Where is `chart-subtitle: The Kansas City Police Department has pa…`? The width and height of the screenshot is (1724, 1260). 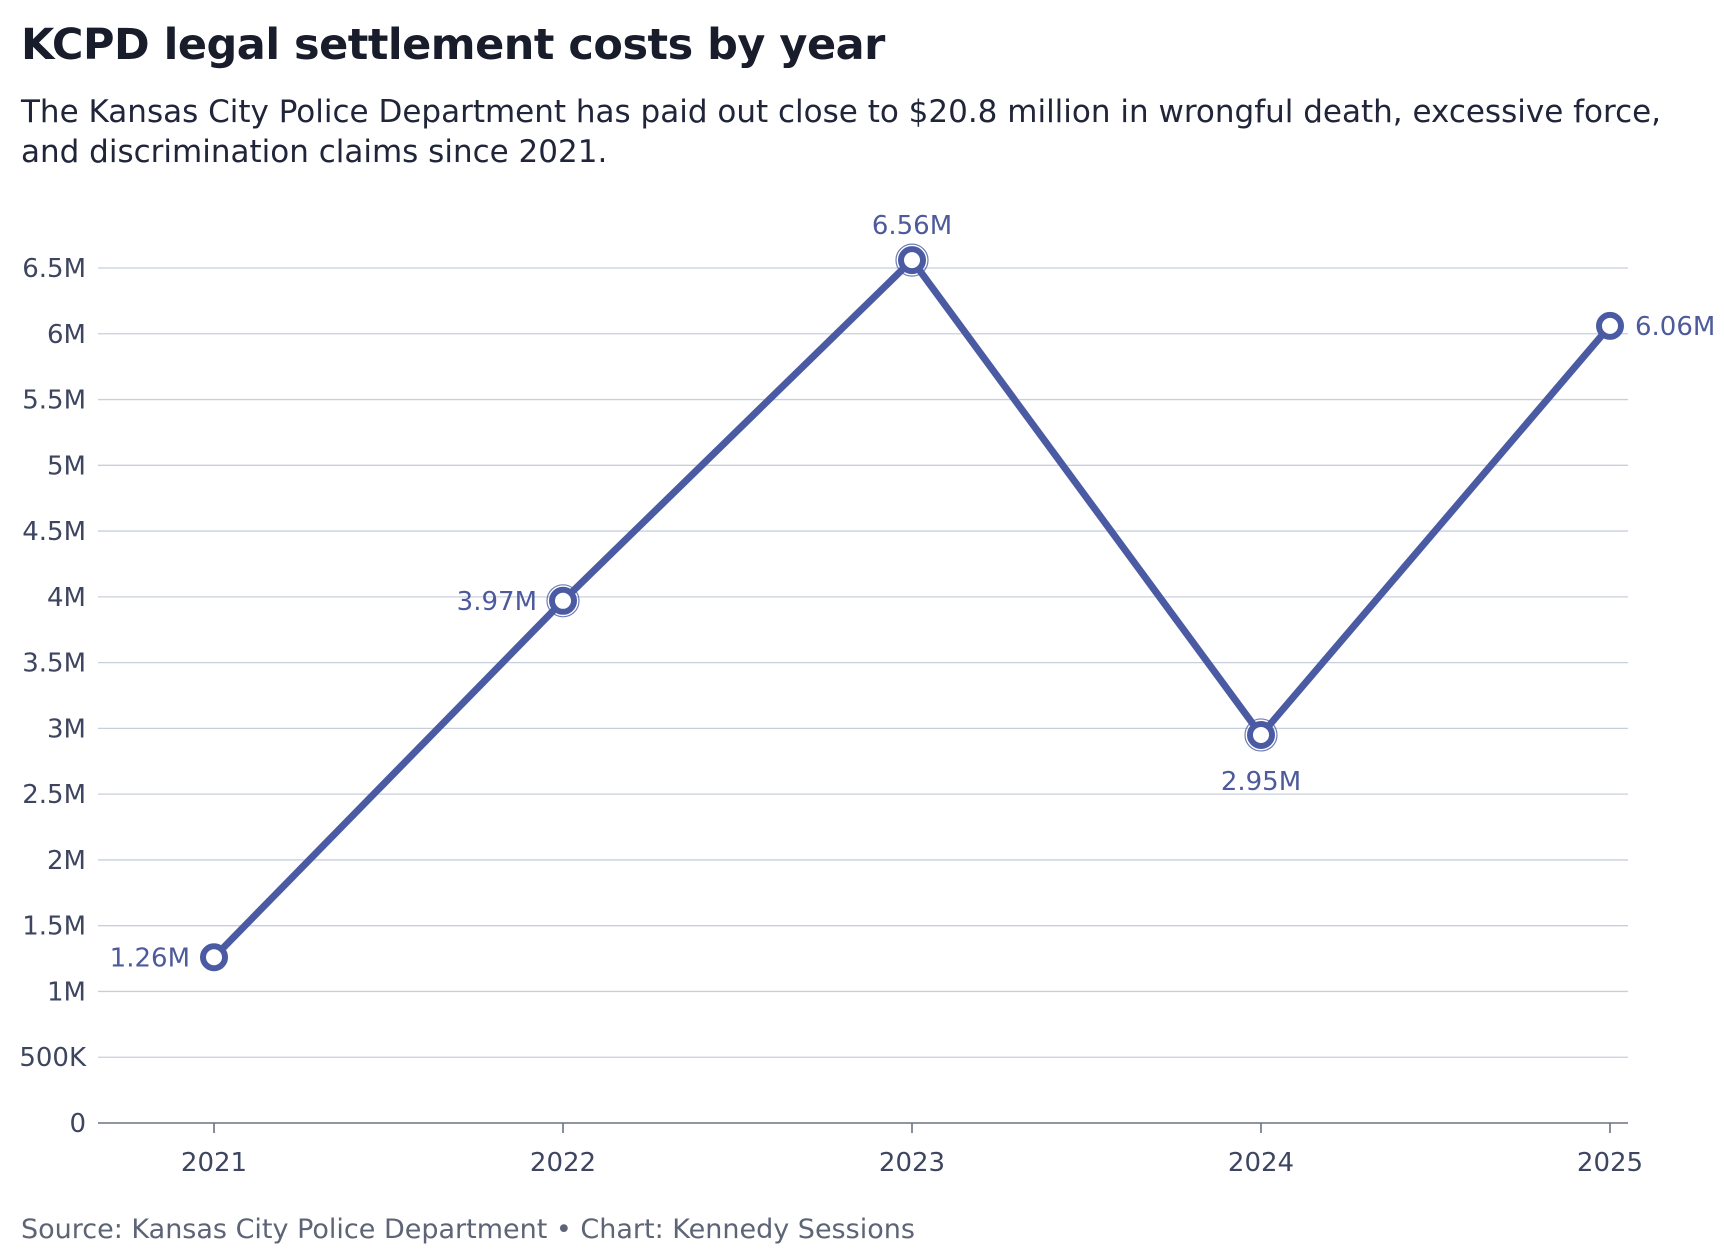
chart-subtitle: The Kansas City Police Department has pa… is located at coordinates (841, 132).